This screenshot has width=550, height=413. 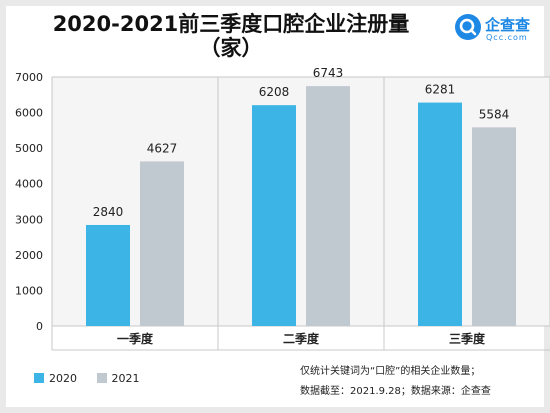 I want to click on data-label: 5584, so click(x=494, y=114).